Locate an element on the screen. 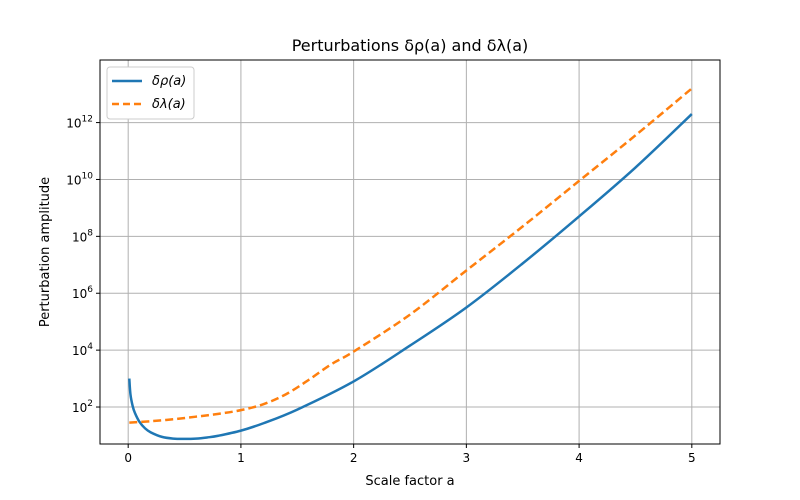 The image size is (800, 500). y-tick-label: 10² is located at coordinates (82, 407).